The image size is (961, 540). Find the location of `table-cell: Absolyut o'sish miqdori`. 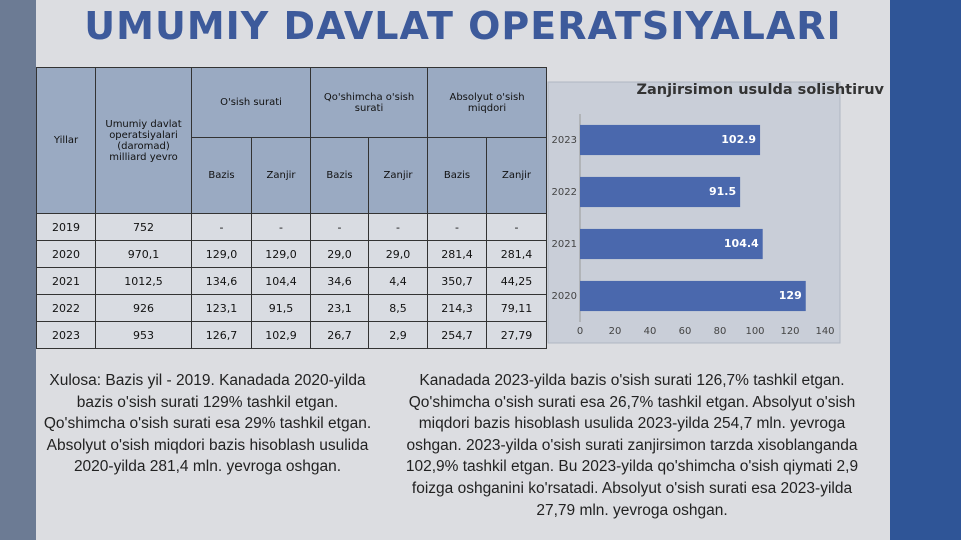

table-cell: Absolyut o'sish miqdori is located at coordinates (487, 102).